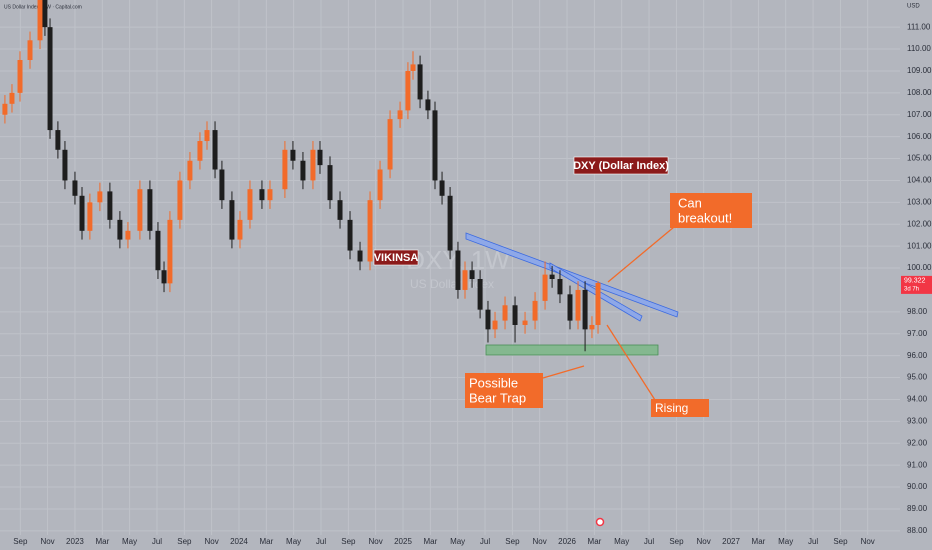 This screenshot has height=550, width=932. What do you see at coordinates (705, 217) in the screenshot?
I see `annotation: breakout!` at bounding box center [705, 217].